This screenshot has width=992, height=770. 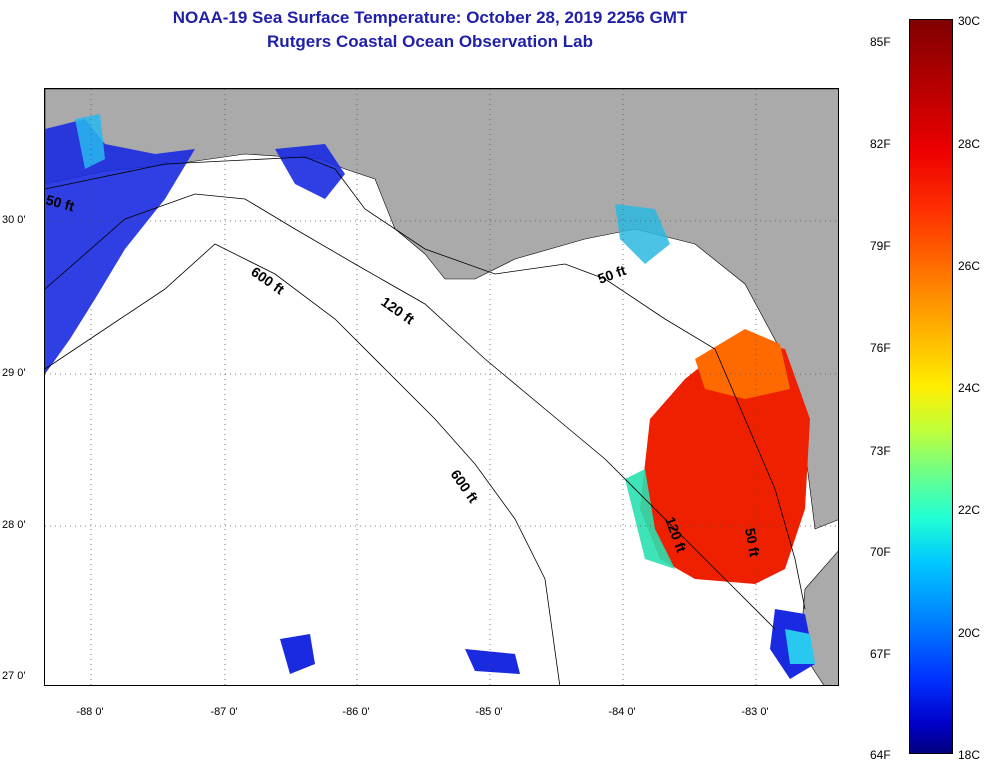 What do you see at coordinates (60, 202) in the screenshot?
I see `contour-label-50-west: 50 ft` at bounding box center [60, 202].